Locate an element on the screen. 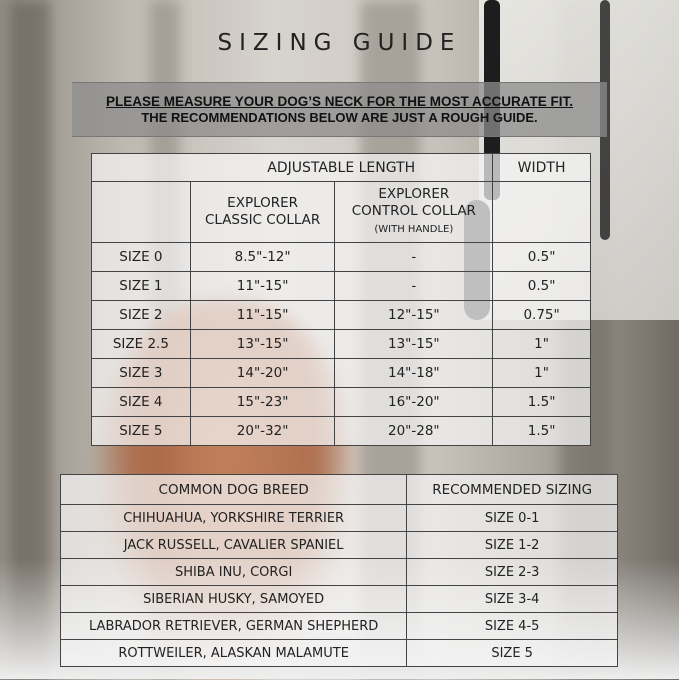  table-row: ROTTWEILER, ALASKAN MALAMUTE SIZE 5 is located at coordinates (338, 653).